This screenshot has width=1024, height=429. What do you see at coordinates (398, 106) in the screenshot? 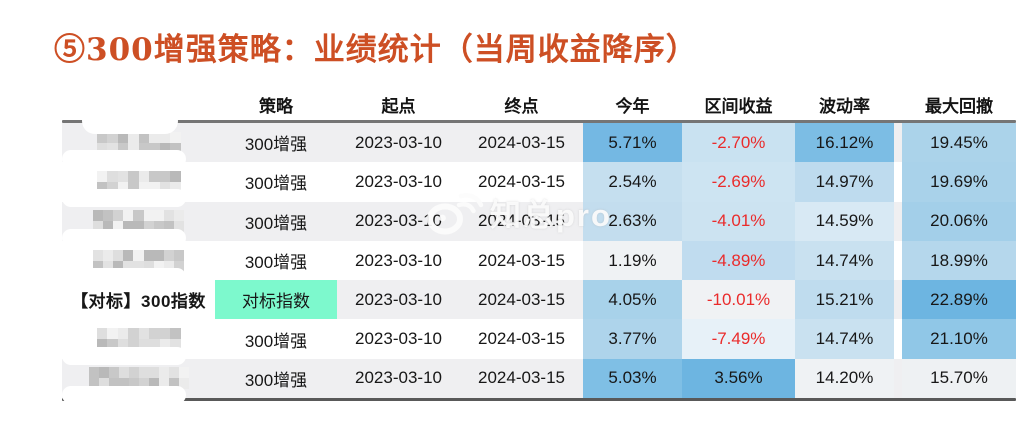
I see `column-header: 起点` at bounding box center [398, 106].